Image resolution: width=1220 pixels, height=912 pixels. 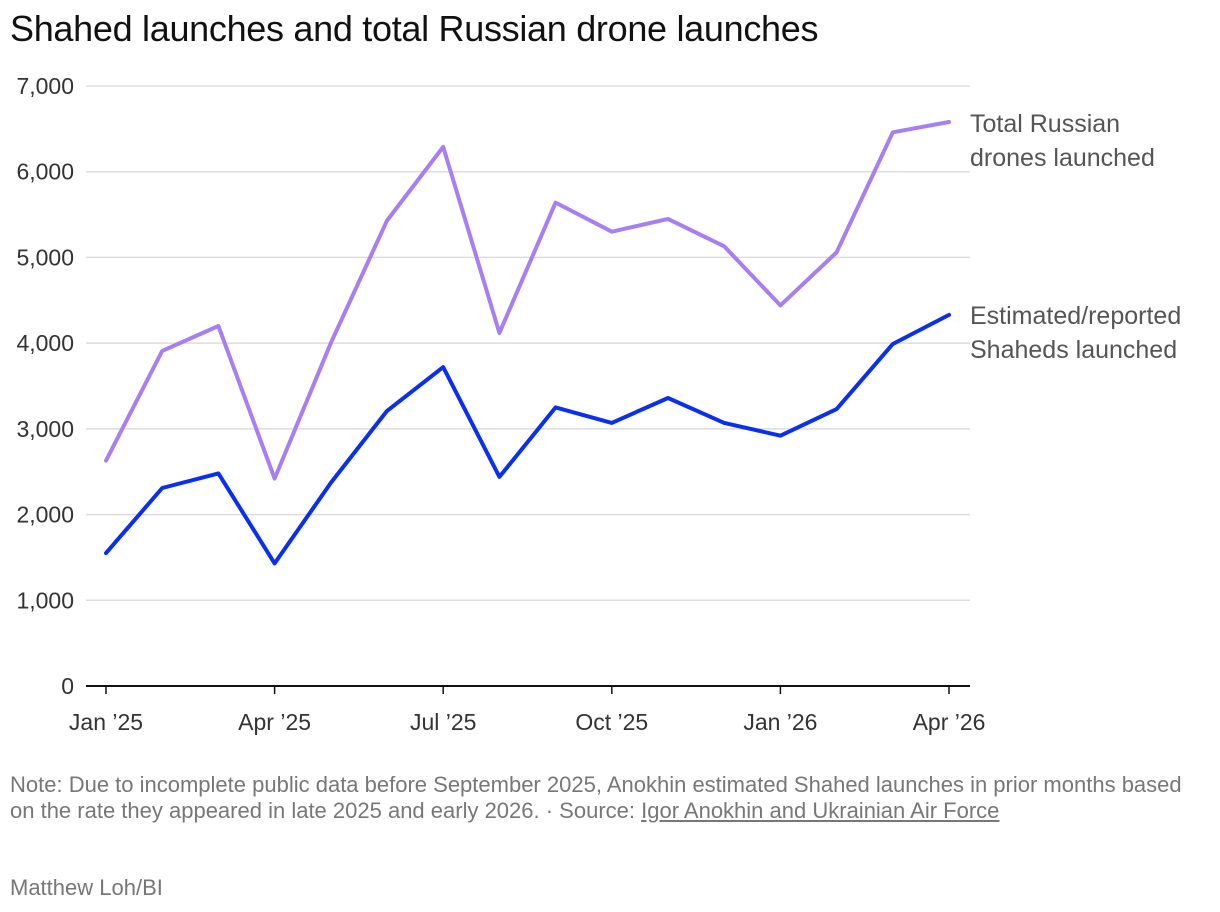 I want to click on x-tick-label: Jan ’25, so click(x=106, y=722).